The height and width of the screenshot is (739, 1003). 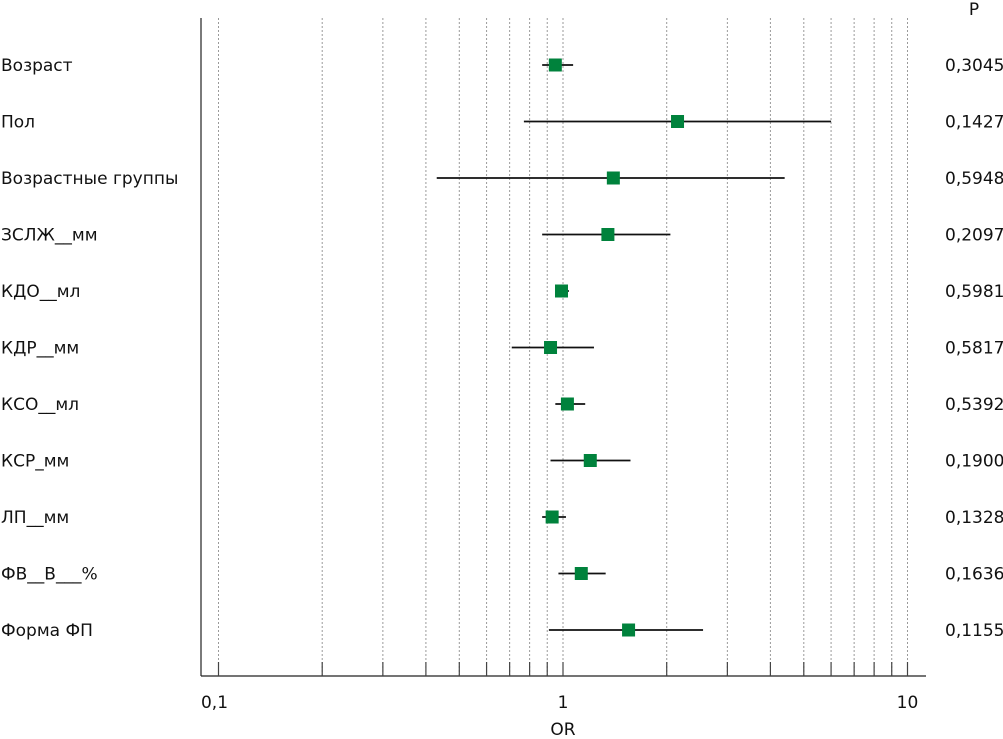 What do you see at coordinates (40, 405) in the screenshot?
I see `row-label: КСО__мл` at bounding box center [40, 405].